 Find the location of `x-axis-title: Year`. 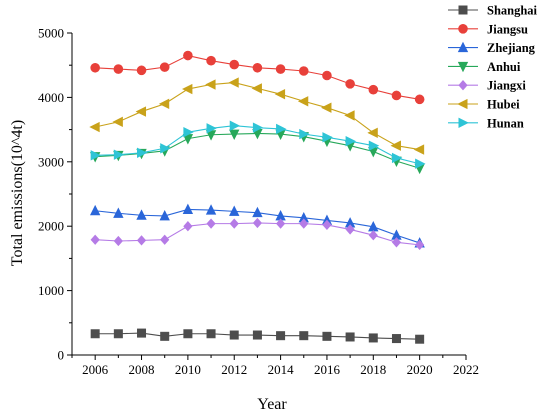

x-axis-title: Year is located at coordinates (272, 404).